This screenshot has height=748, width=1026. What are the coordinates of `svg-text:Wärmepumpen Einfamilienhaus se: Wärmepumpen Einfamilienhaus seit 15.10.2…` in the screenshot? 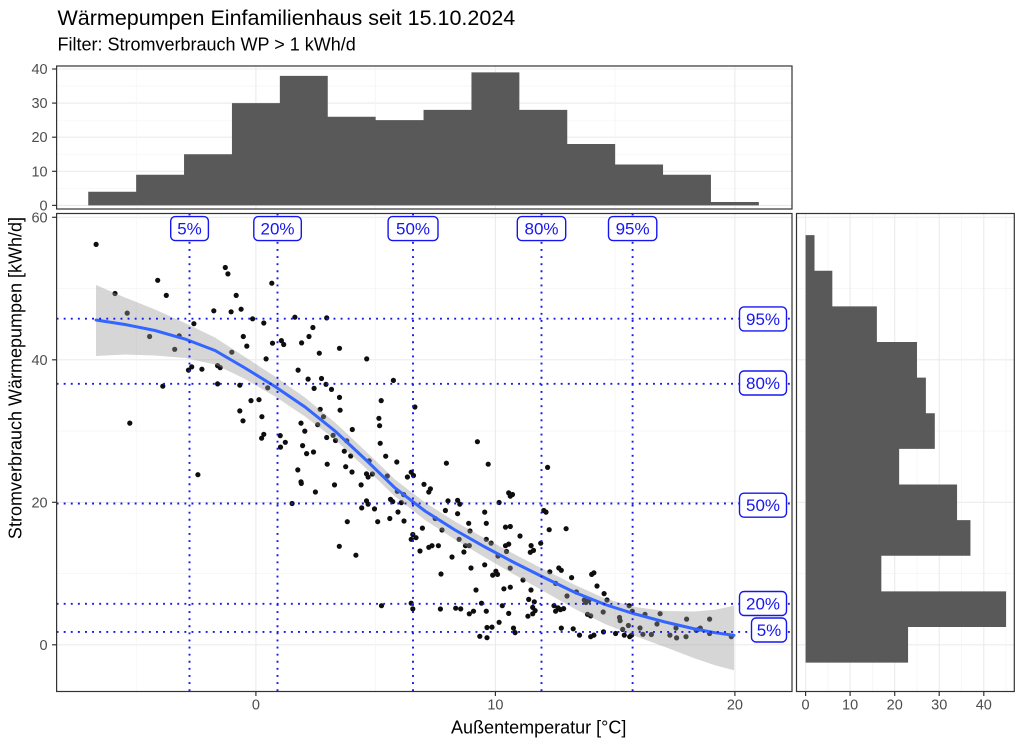 It's located at (287, 18).